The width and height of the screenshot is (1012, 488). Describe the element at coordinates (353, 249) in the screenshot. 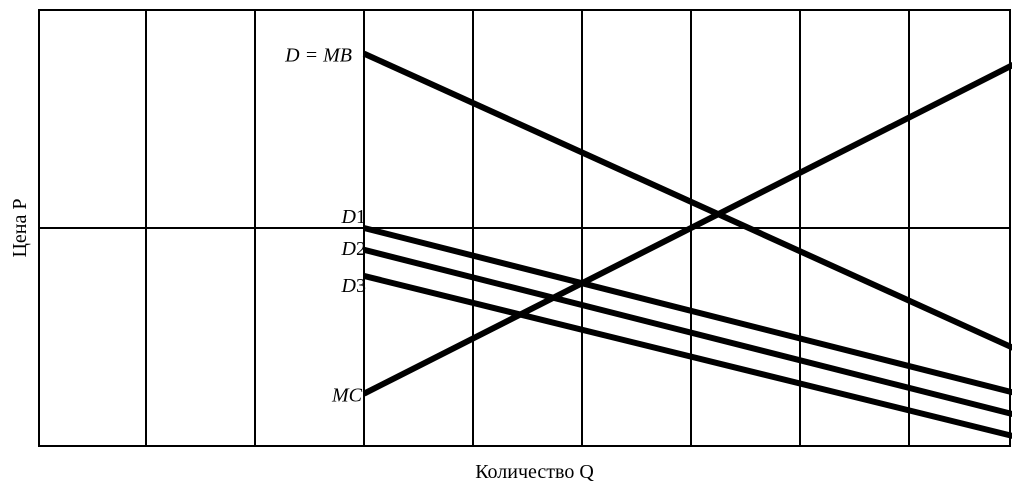

I see `series-label: D2` at that location.